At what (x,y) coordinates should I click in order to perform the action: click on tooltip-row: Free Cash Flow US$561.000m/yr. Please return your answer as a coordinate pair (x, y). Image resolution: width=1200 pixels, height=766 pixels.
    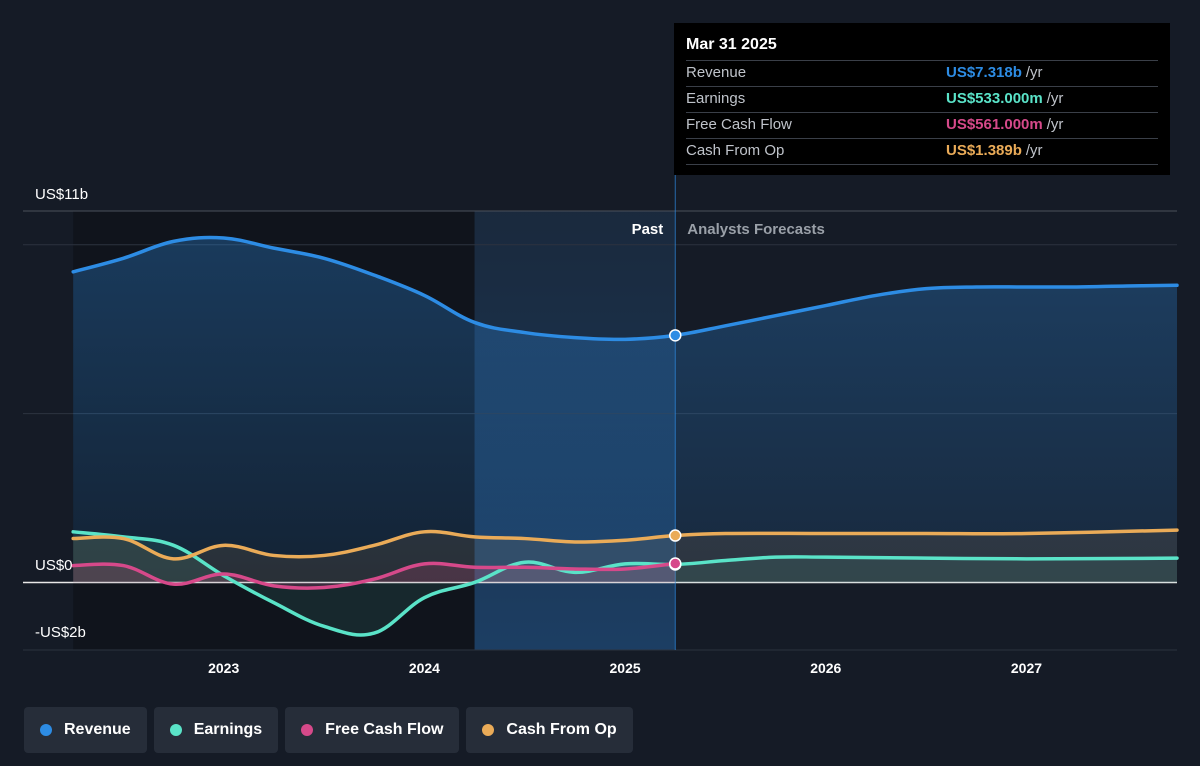
    Looking at the image, I should click on (922, 125).